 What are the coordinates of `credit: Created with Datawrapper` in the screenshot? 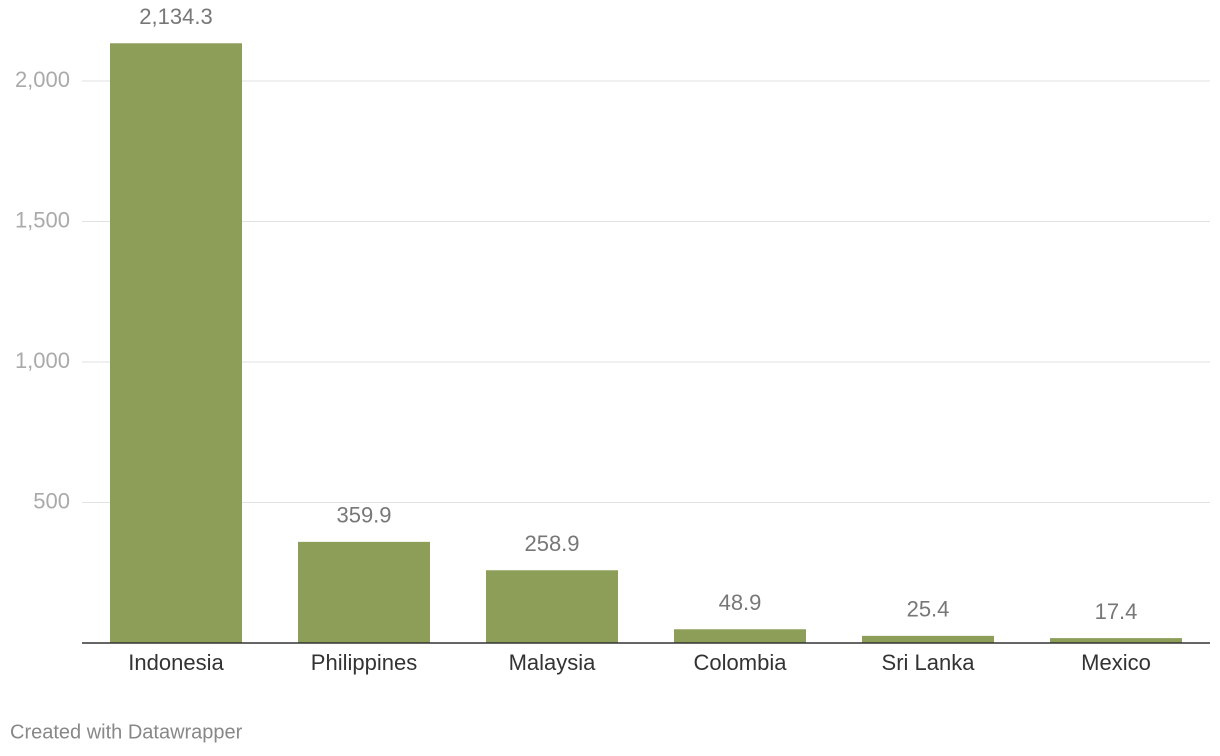 It's located at (126, 732).